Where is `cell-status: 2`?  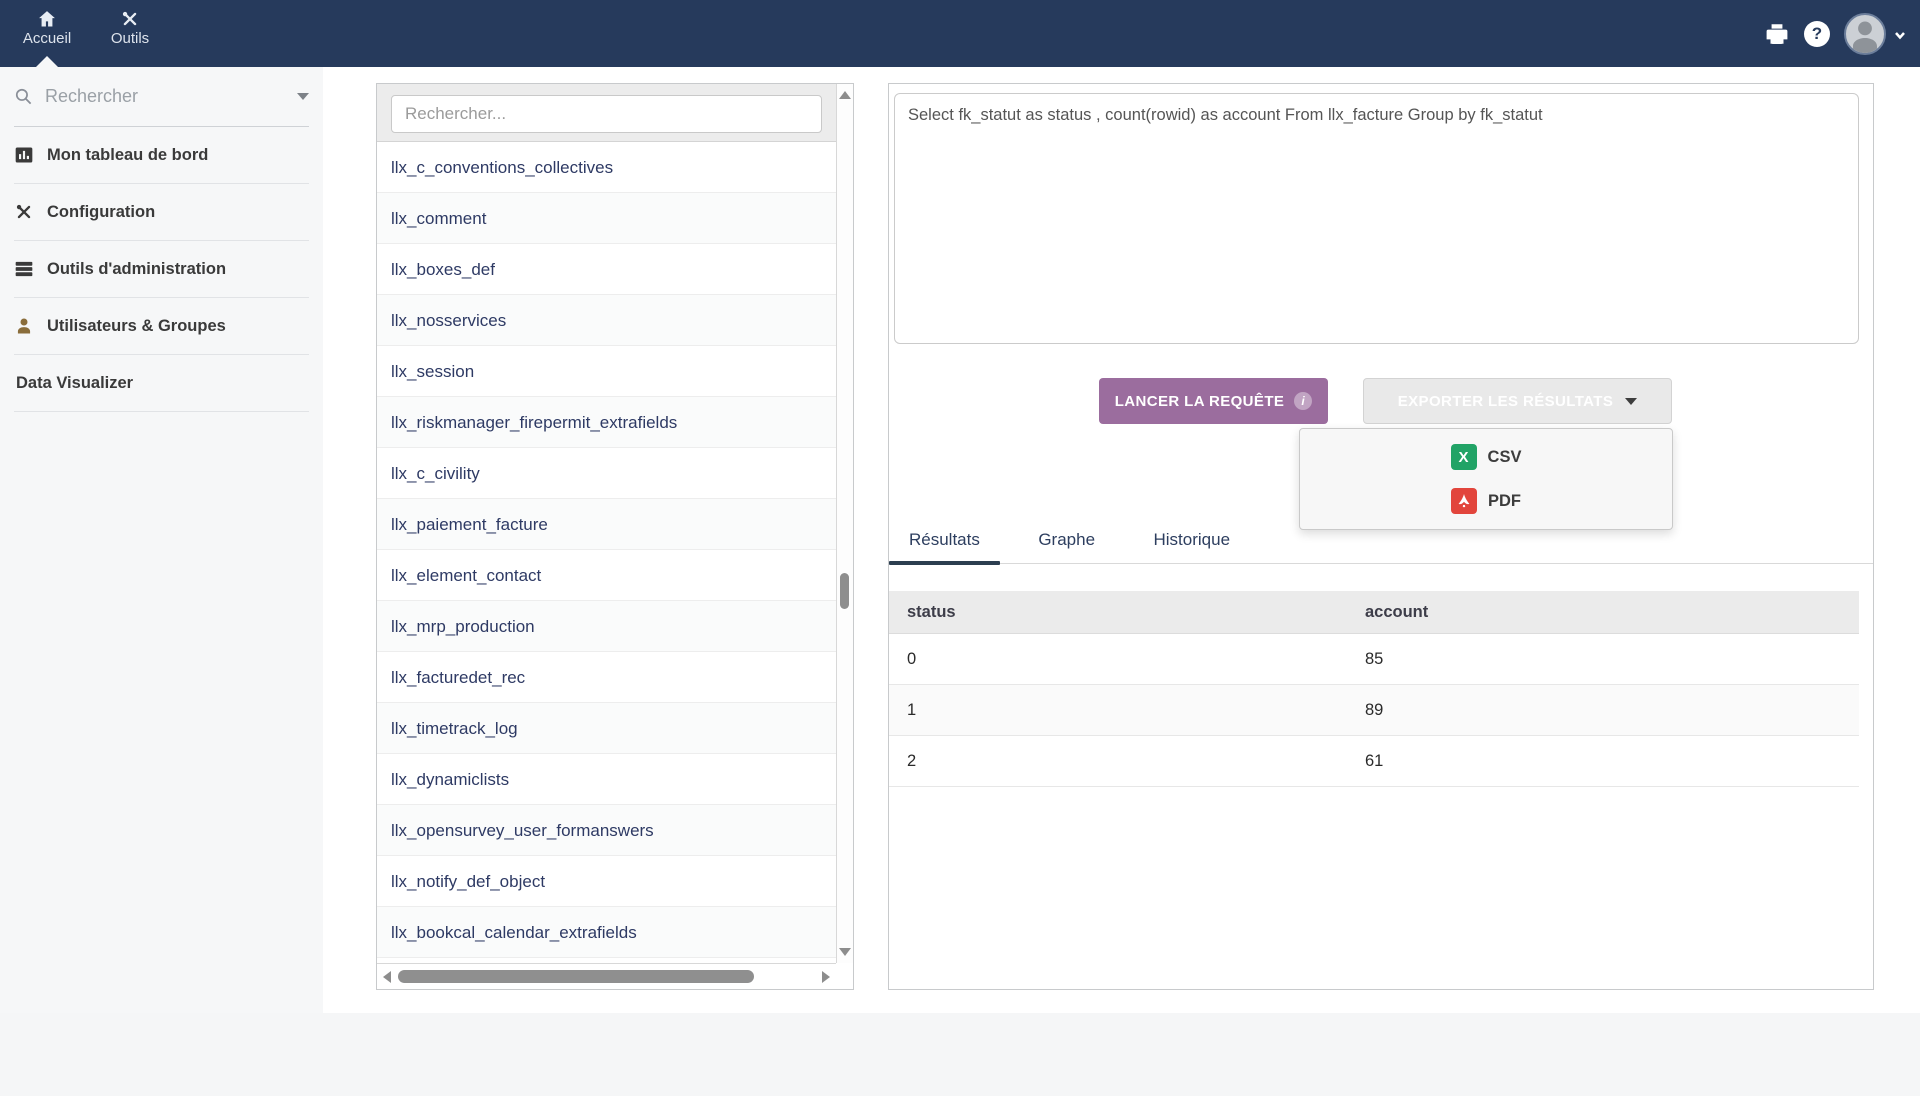 cell-status: 2 is located at coordinates (912, 761).